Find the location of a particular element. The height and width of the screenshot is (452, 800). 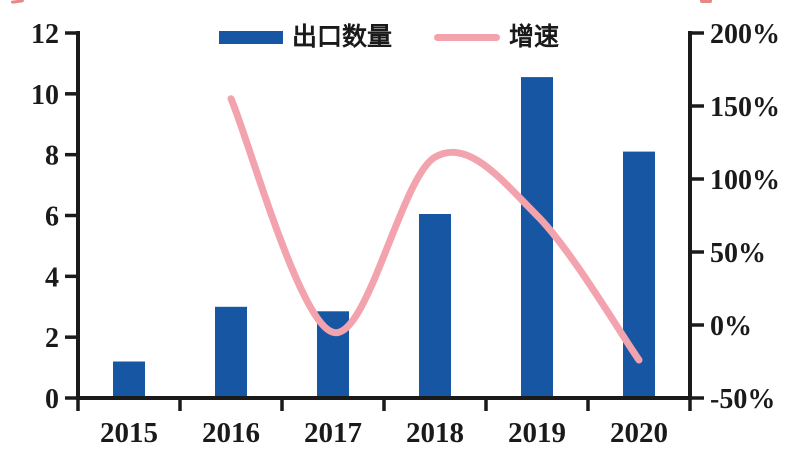

left-axis-label: 2 is located at coordinates (52, 338).